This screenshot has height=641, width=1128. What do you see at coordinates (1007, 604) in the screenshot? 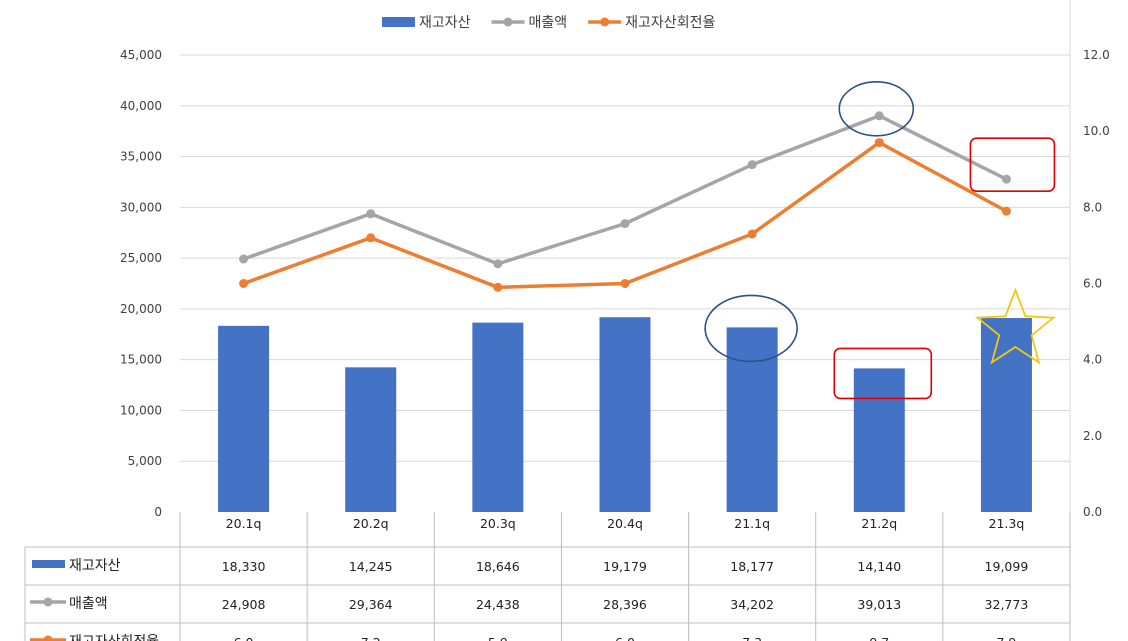
I see `table-cell: 32,773` at bounding box center [1007, 604].